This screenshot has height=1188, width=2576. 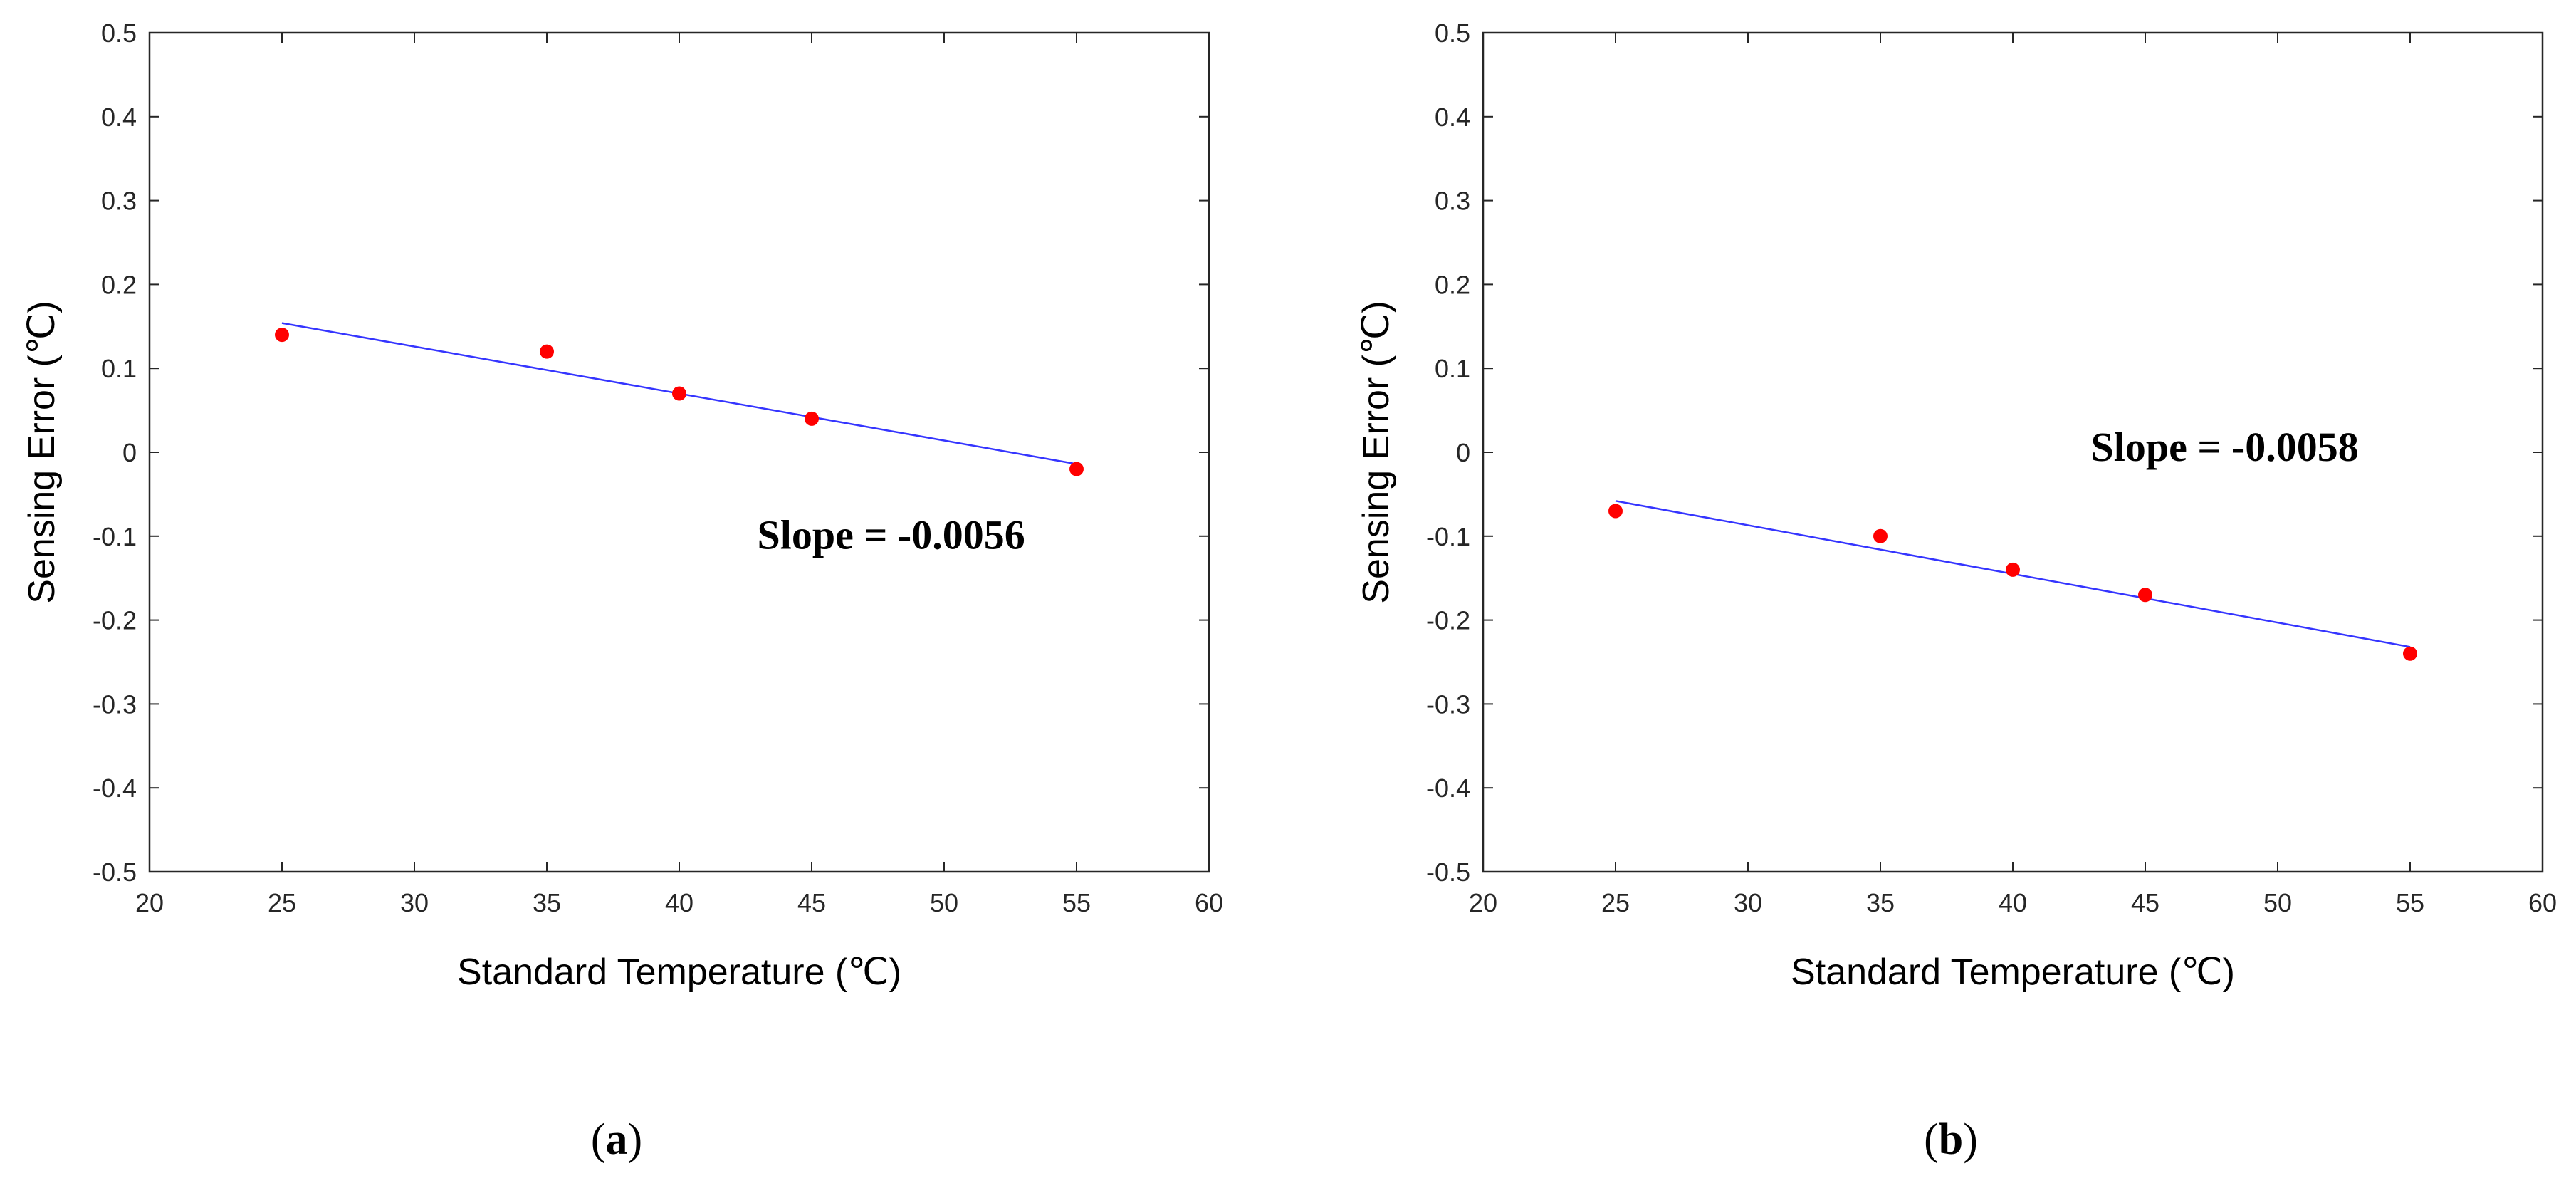 I want to click on x-tick-label-a: 45, so click(x=811, y=902).